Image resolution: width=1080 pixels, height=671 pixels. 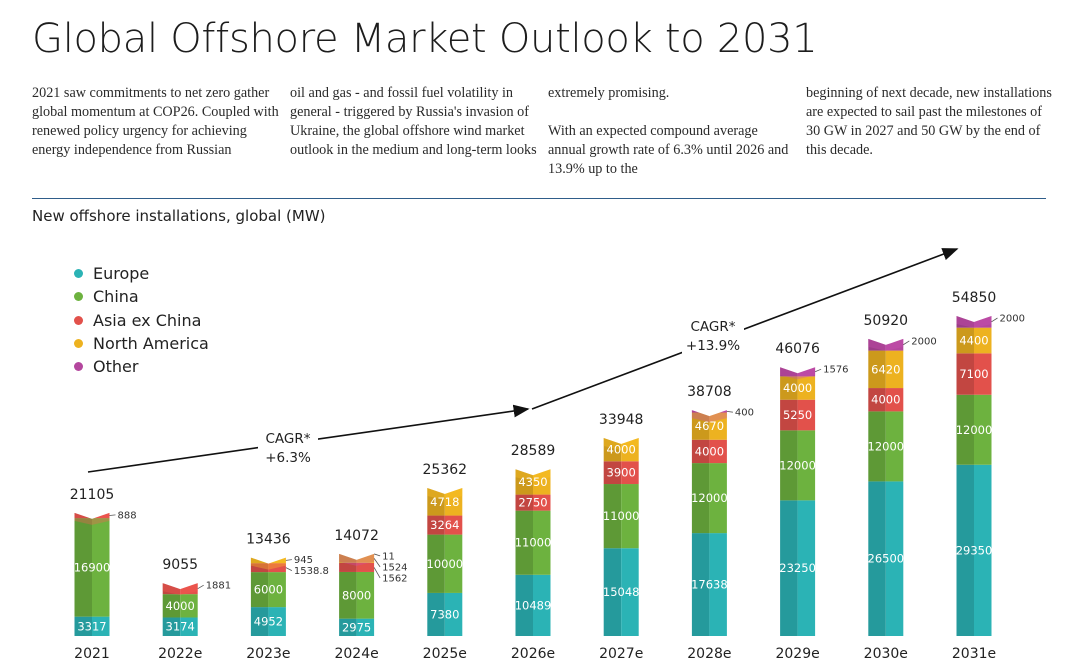 What do you see at coordinates (141, 296) in the screenshot?
I see `legend-item-china: China` at bounding box center [141, 296].